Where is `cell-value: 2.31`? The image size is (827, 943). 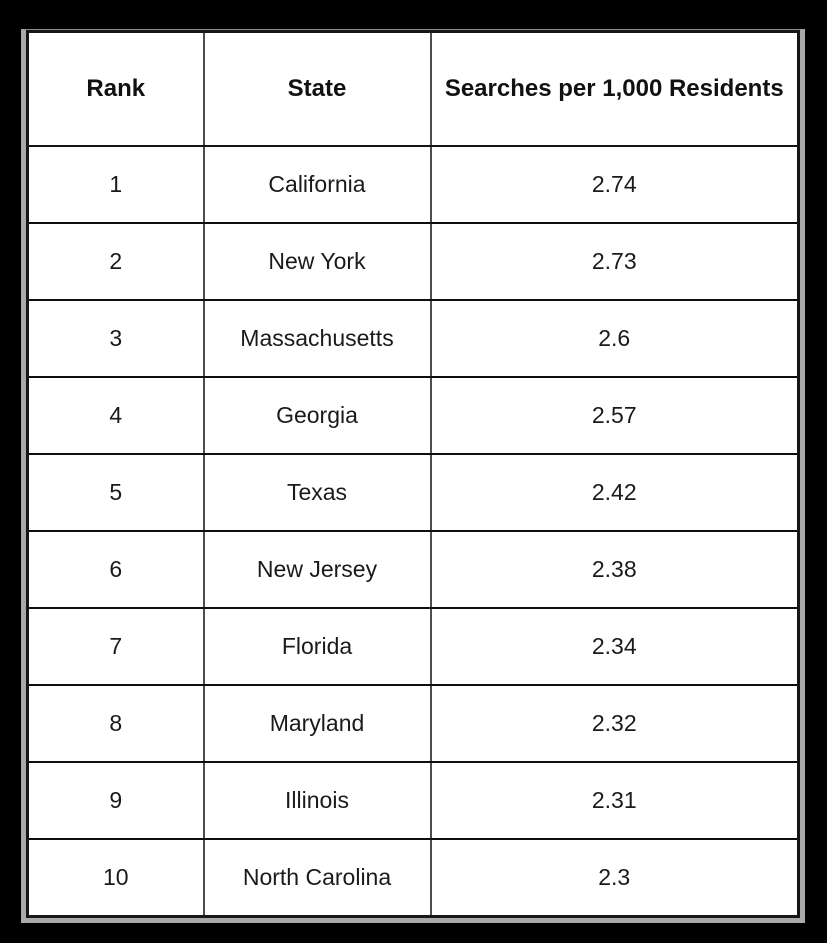
cell-value: 2.31 is located at coordinates (614, 800).